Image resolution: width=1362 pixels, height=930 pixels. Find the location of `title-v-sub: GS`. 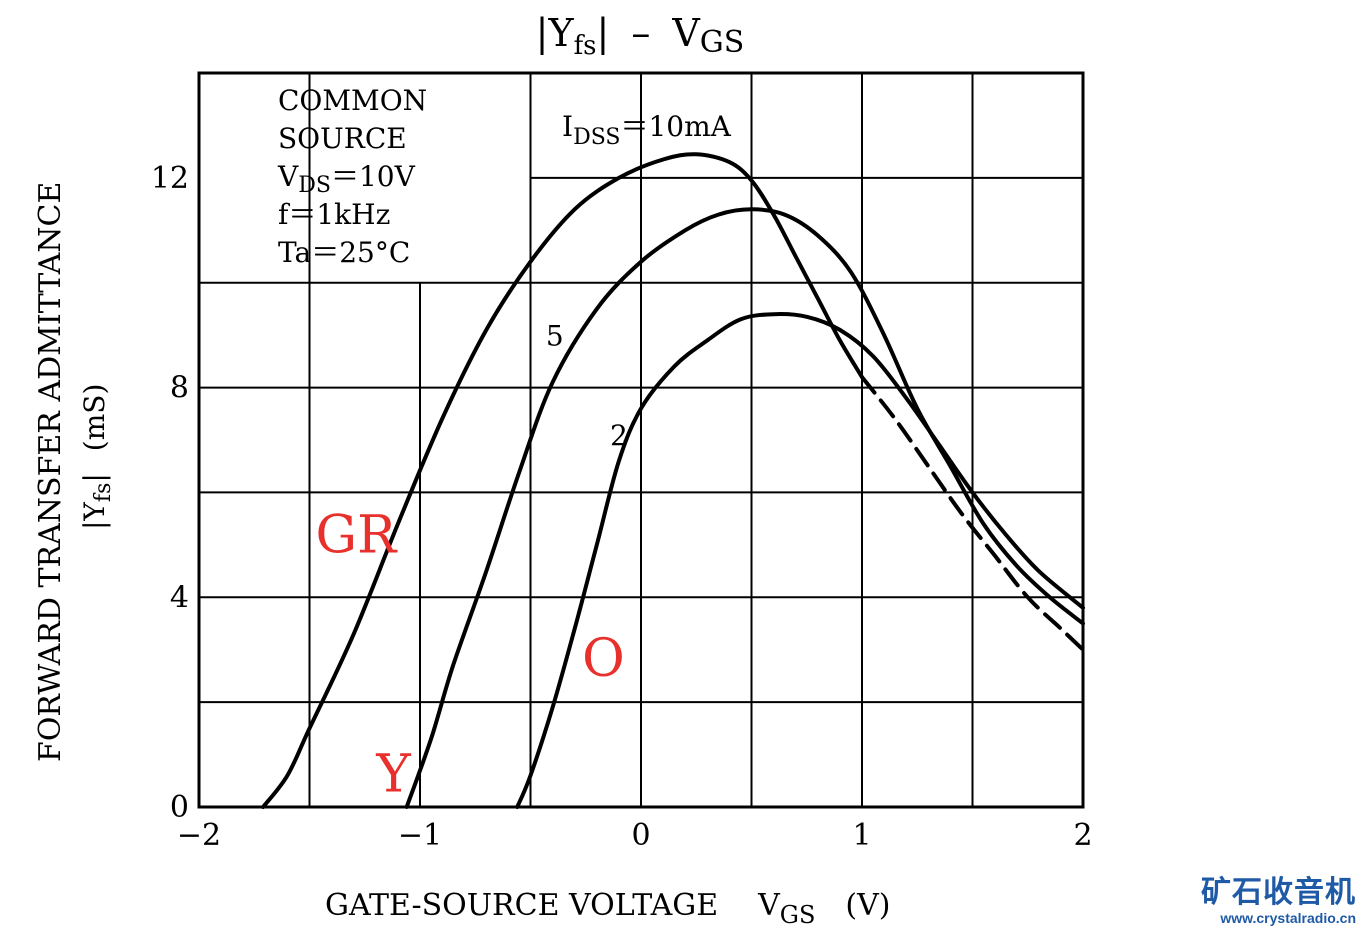

title-v-sub: GS is located at coordinates (722, 42).